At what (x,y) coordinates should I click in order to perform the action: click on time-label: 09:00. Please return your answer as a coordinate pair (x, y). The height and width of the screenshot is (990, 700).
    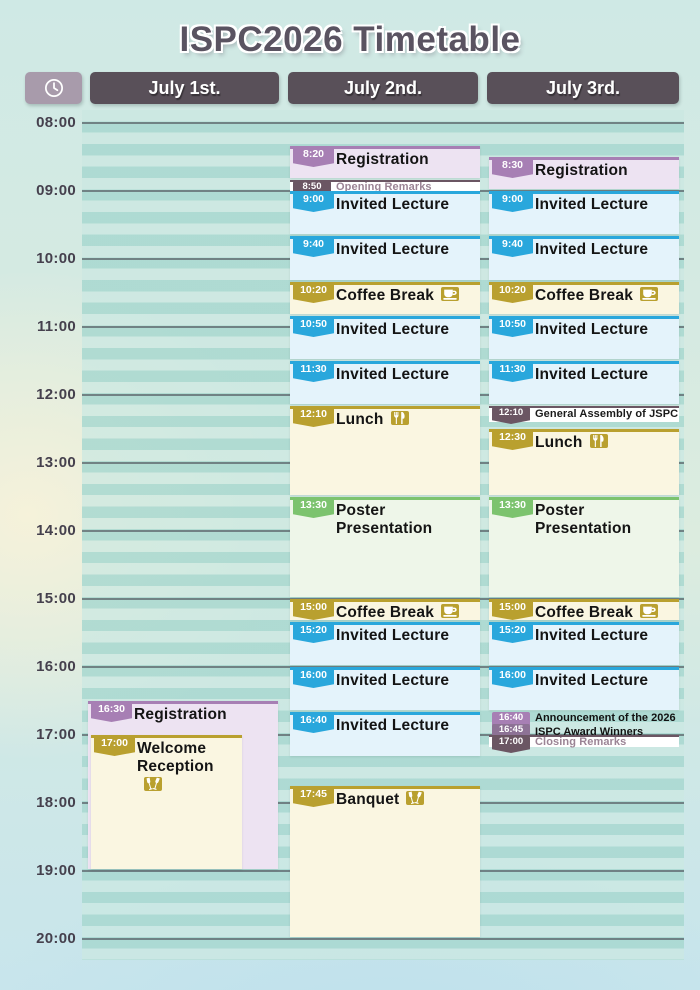
    Looking at the image, I should click on (56, 190).